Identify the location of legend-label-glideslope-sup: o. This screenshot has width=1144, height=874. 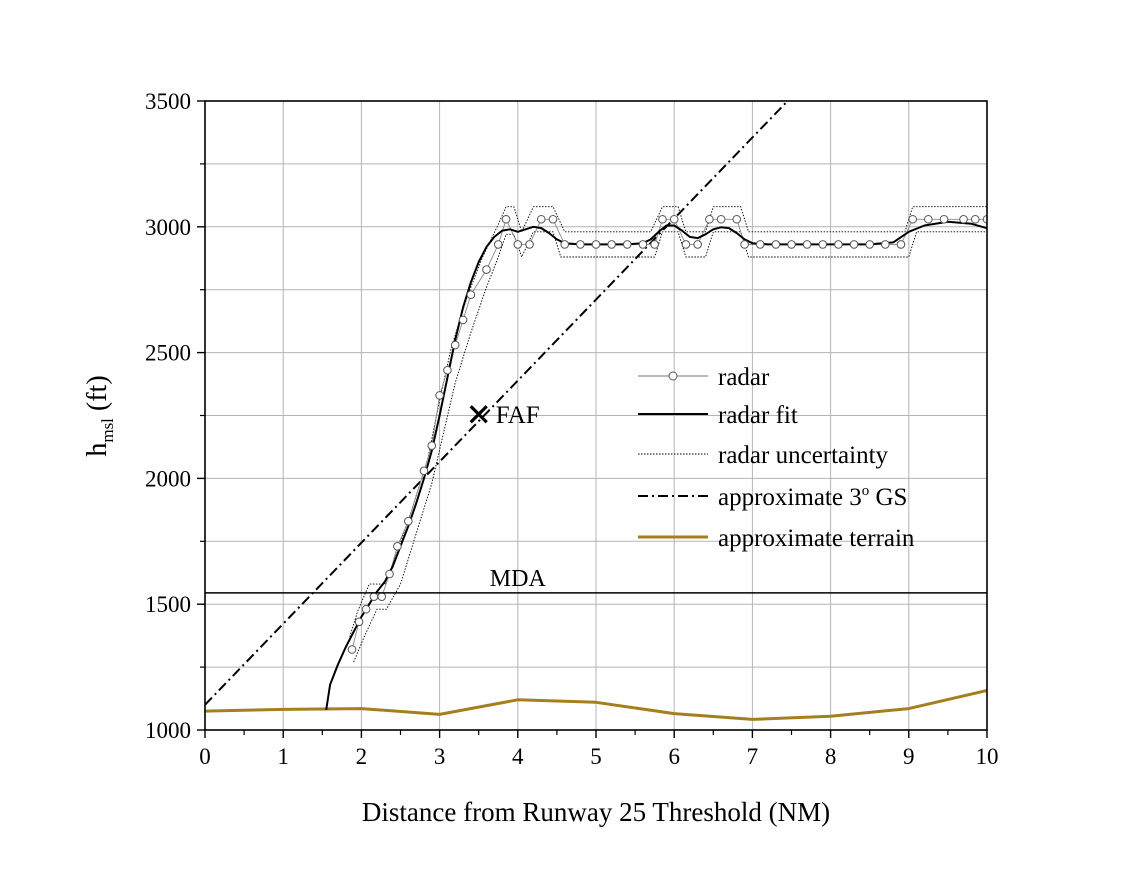
(866, 491).